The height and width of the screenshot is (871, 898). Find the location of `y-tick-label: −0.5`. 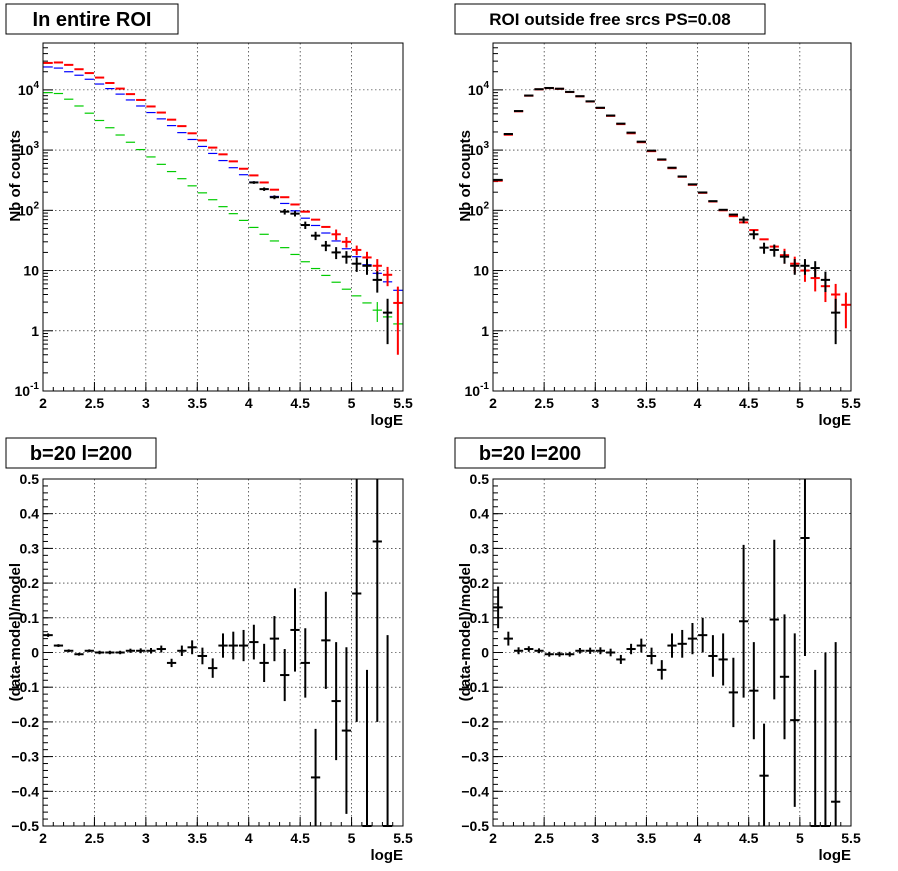

y-tick-label: −0.5 is located at coordinates (475, 826).